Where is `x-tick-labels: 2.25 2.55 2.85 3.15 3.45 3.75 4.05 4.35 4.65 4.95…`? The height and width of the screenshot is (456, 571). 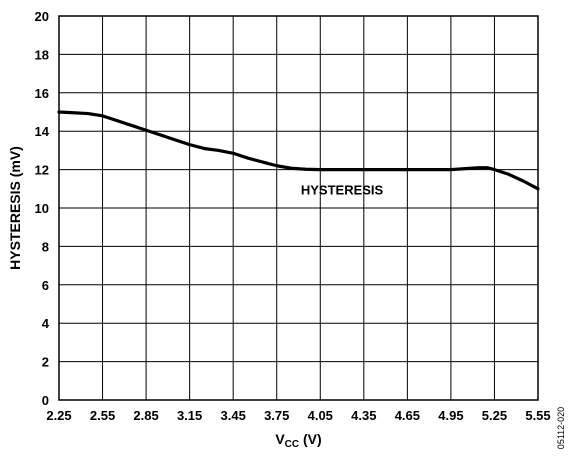
x-tick-labels: 2.25 2.55 2.85 3.15 3.45 3.75 4.05 4.35 4.65 4.95… is located at coordinates (298, 415).